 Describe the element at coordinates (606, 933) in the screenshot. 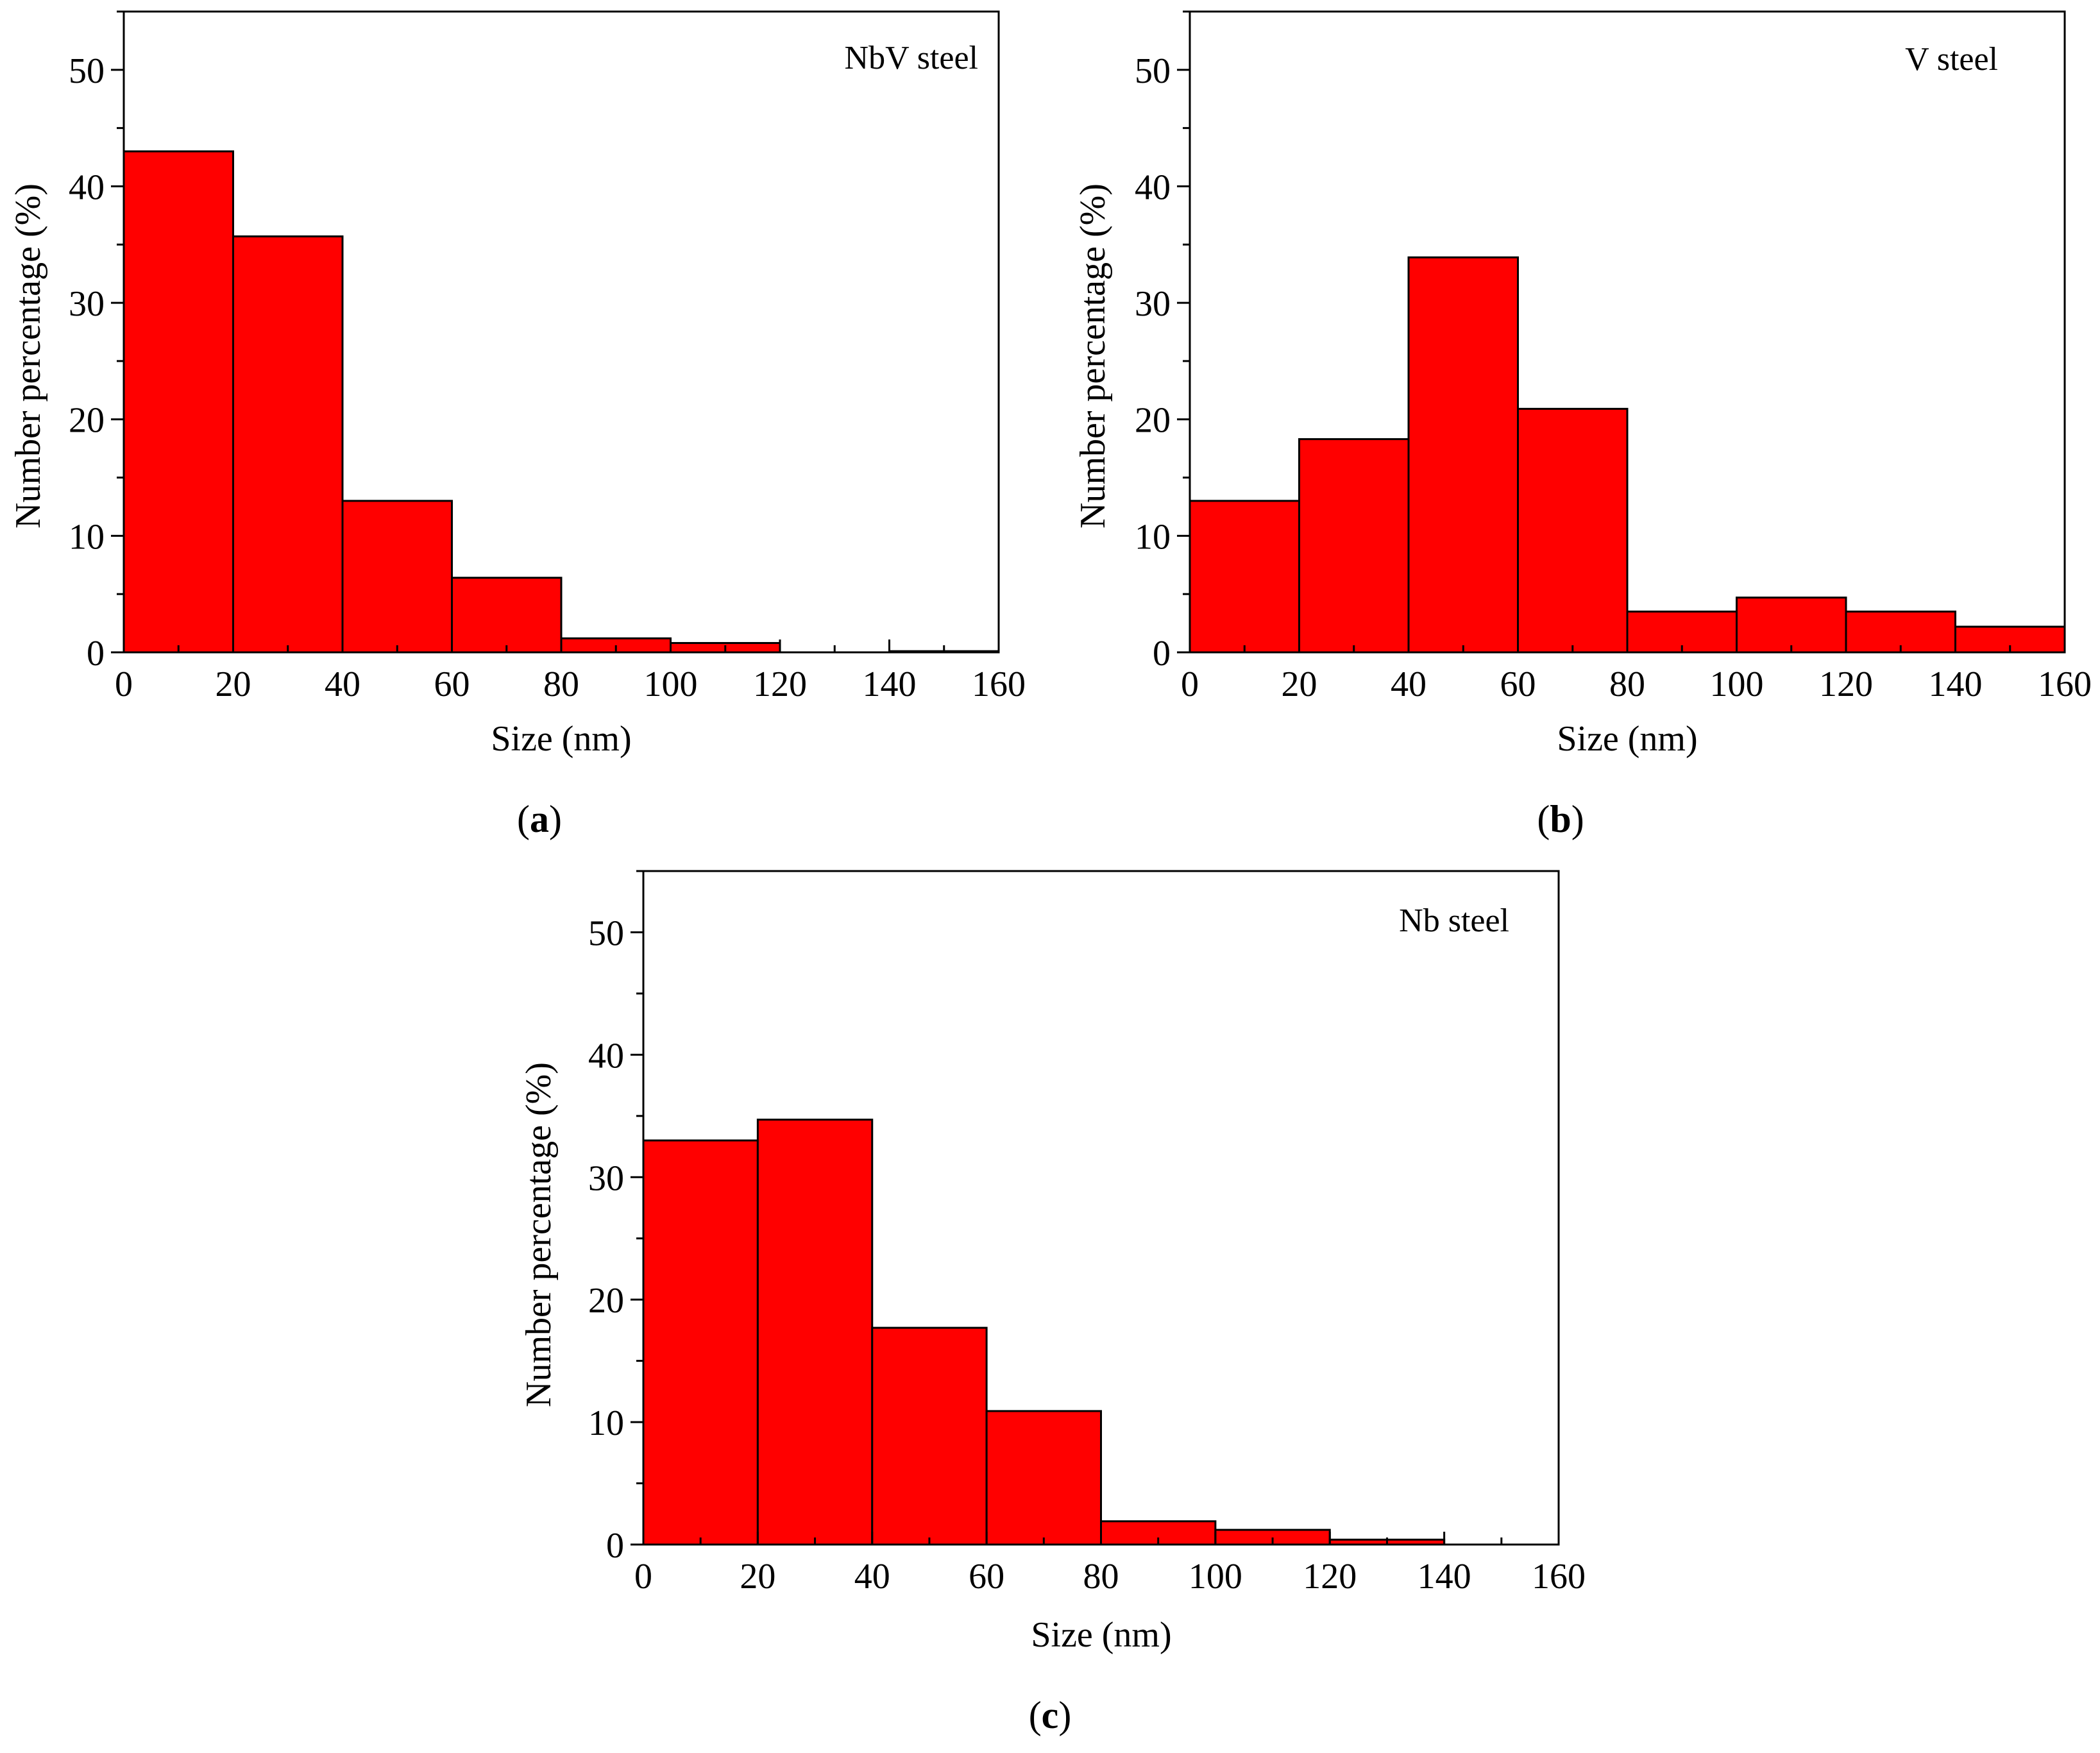

I see `panel-c-ytick-label-5: 50` at that location.